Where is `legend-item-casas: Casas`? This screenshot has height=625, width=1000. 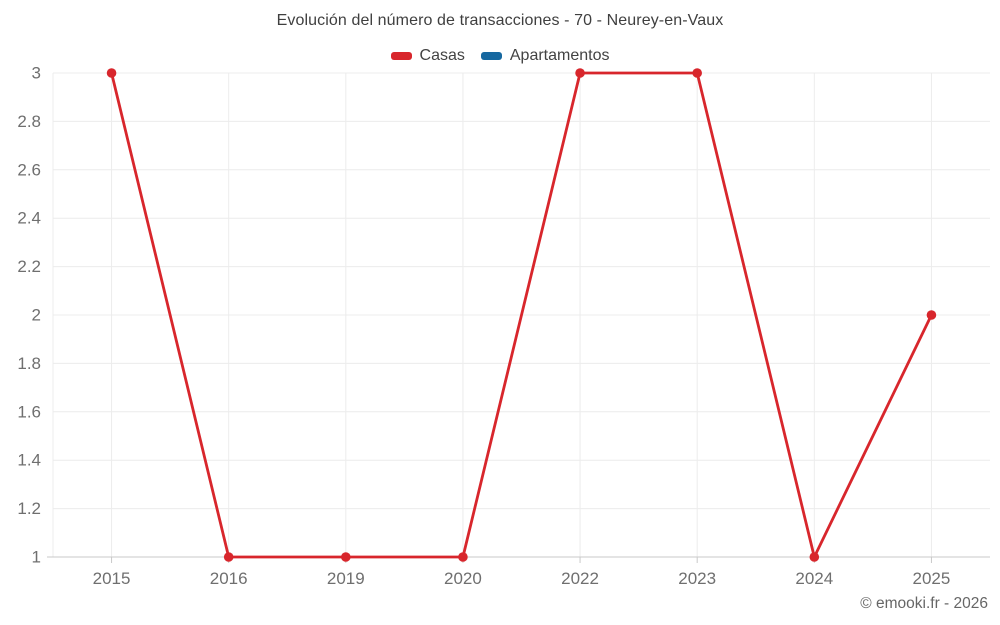
legend-item-casas: Casas is located at coordinates (427, 56).